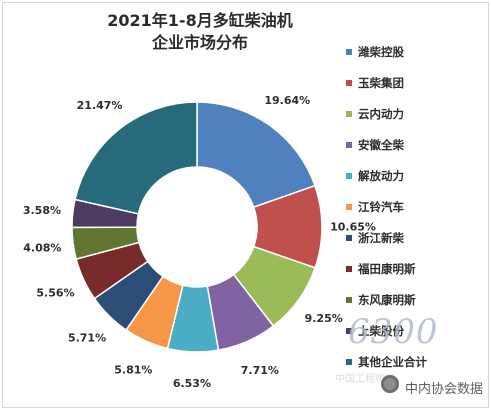 Image resolution: width=491 pixels, height=410 pixels. I want to click on legend-label: 其他企业合计, so click(392, 361).